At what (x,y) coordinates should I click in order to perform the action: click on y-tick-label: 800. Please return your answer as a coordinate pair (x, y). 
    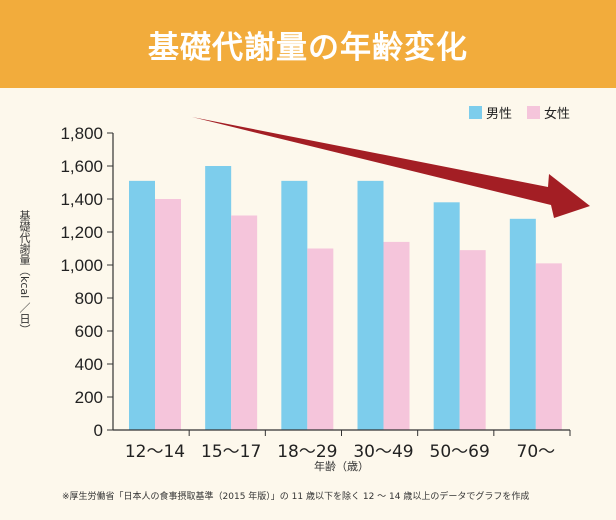
    Looking at the image, I should click on (89, 298).